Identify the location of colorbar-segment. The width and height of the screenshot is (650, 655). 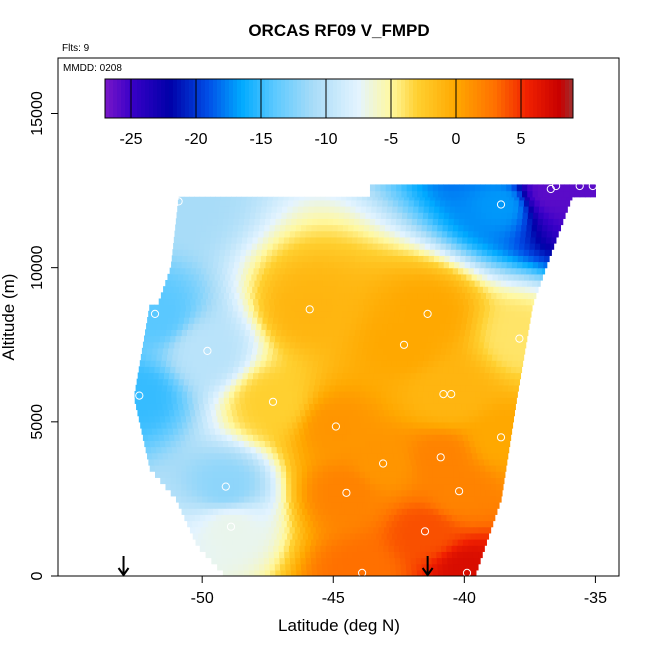
(427, 98).